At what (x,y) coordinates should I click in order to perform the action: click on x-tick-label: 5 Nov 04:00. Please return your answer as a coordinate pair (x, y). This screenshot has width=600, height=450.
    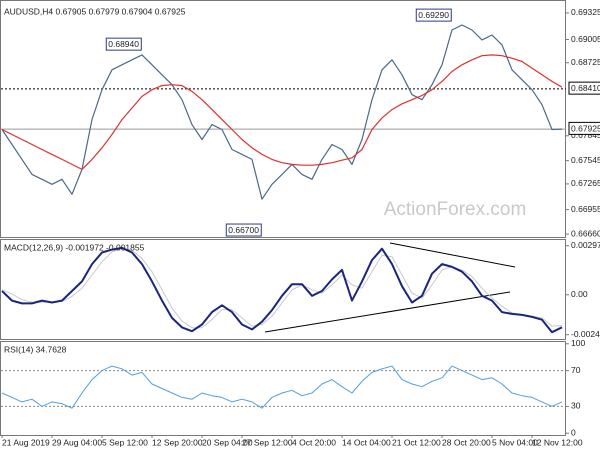
    Looking at the image, I should click on (515, 442).